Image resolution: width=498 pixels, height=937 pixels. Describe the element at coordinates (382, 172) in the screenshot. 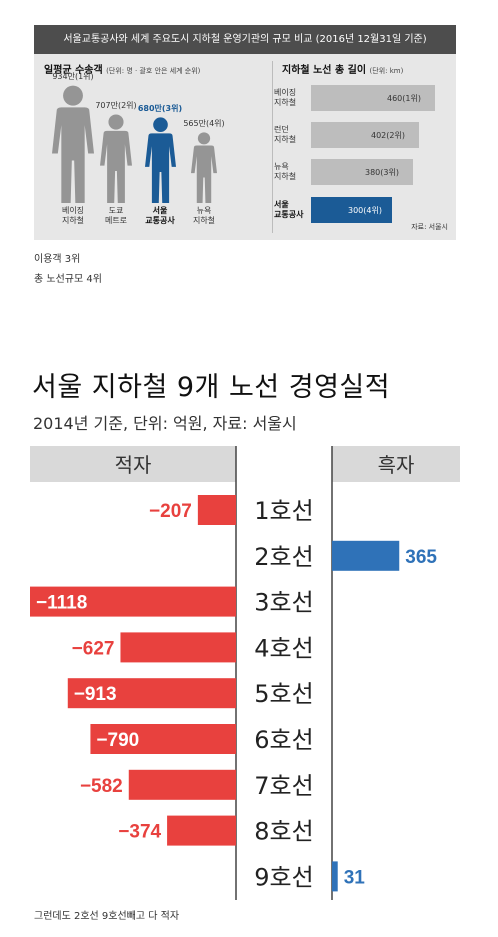

I see `length-value-label: 380(3위)` at that location.